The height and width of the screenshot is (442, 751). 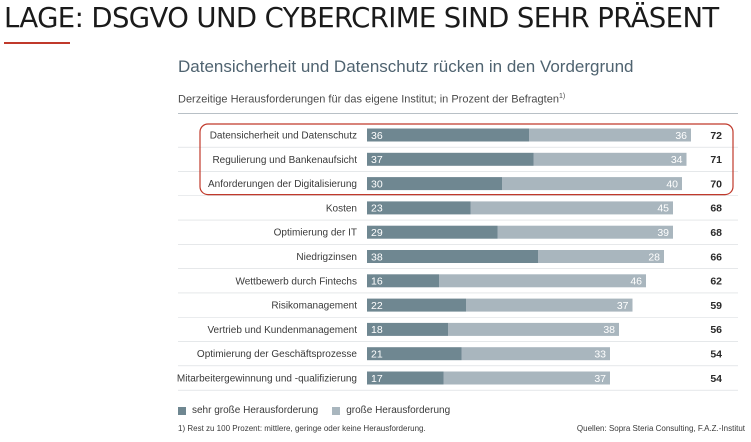 What do you see at coordinates (677, 160) in the screenshot?
I see `data-label-series2: 34` at bounding box center [677, 160].